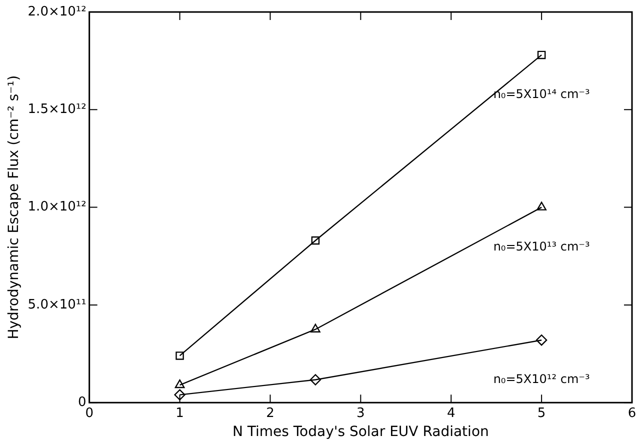 The height and width of the screenshot is (443, 640). What do you see at coordinates (541, 379) in the screenshot?
I see `series-label: n₀=5X10¹² cm⁻³` at bounding box center [541, 379].